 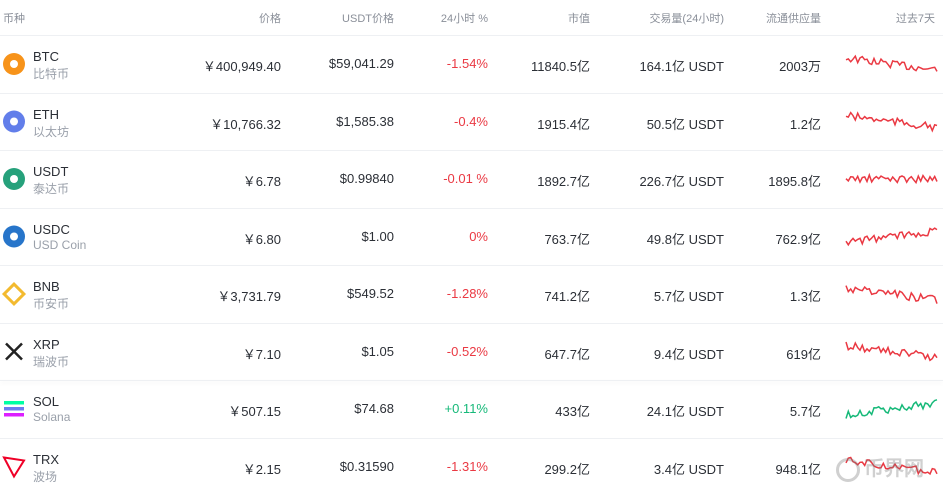 What do you see at coordinates (805, 411) in the screenshot?
I see `cell-7: 5.7亿` at bounding box center [805, 411].